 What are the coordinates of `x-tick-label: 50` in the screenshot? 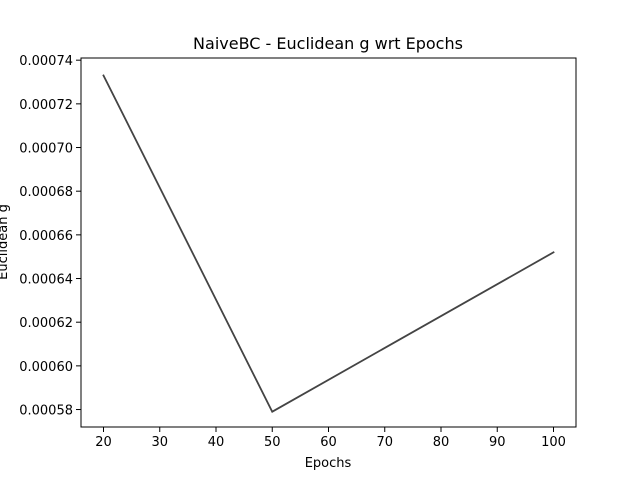 It's located at (272, 442).